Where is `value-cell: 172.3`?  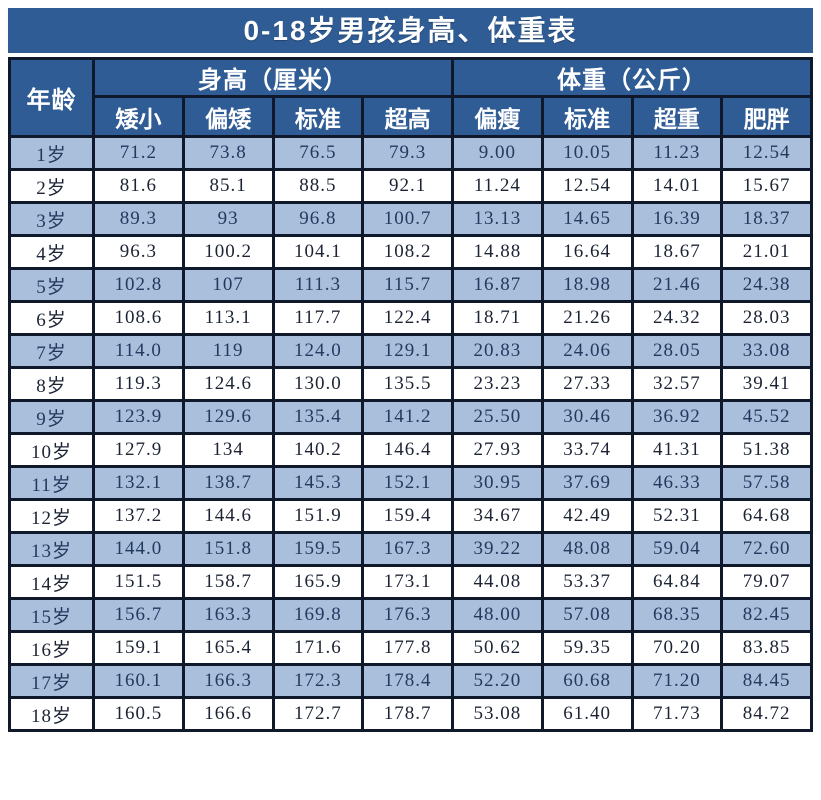 value-cell: 172.3 is located at coordinates (318, 681).